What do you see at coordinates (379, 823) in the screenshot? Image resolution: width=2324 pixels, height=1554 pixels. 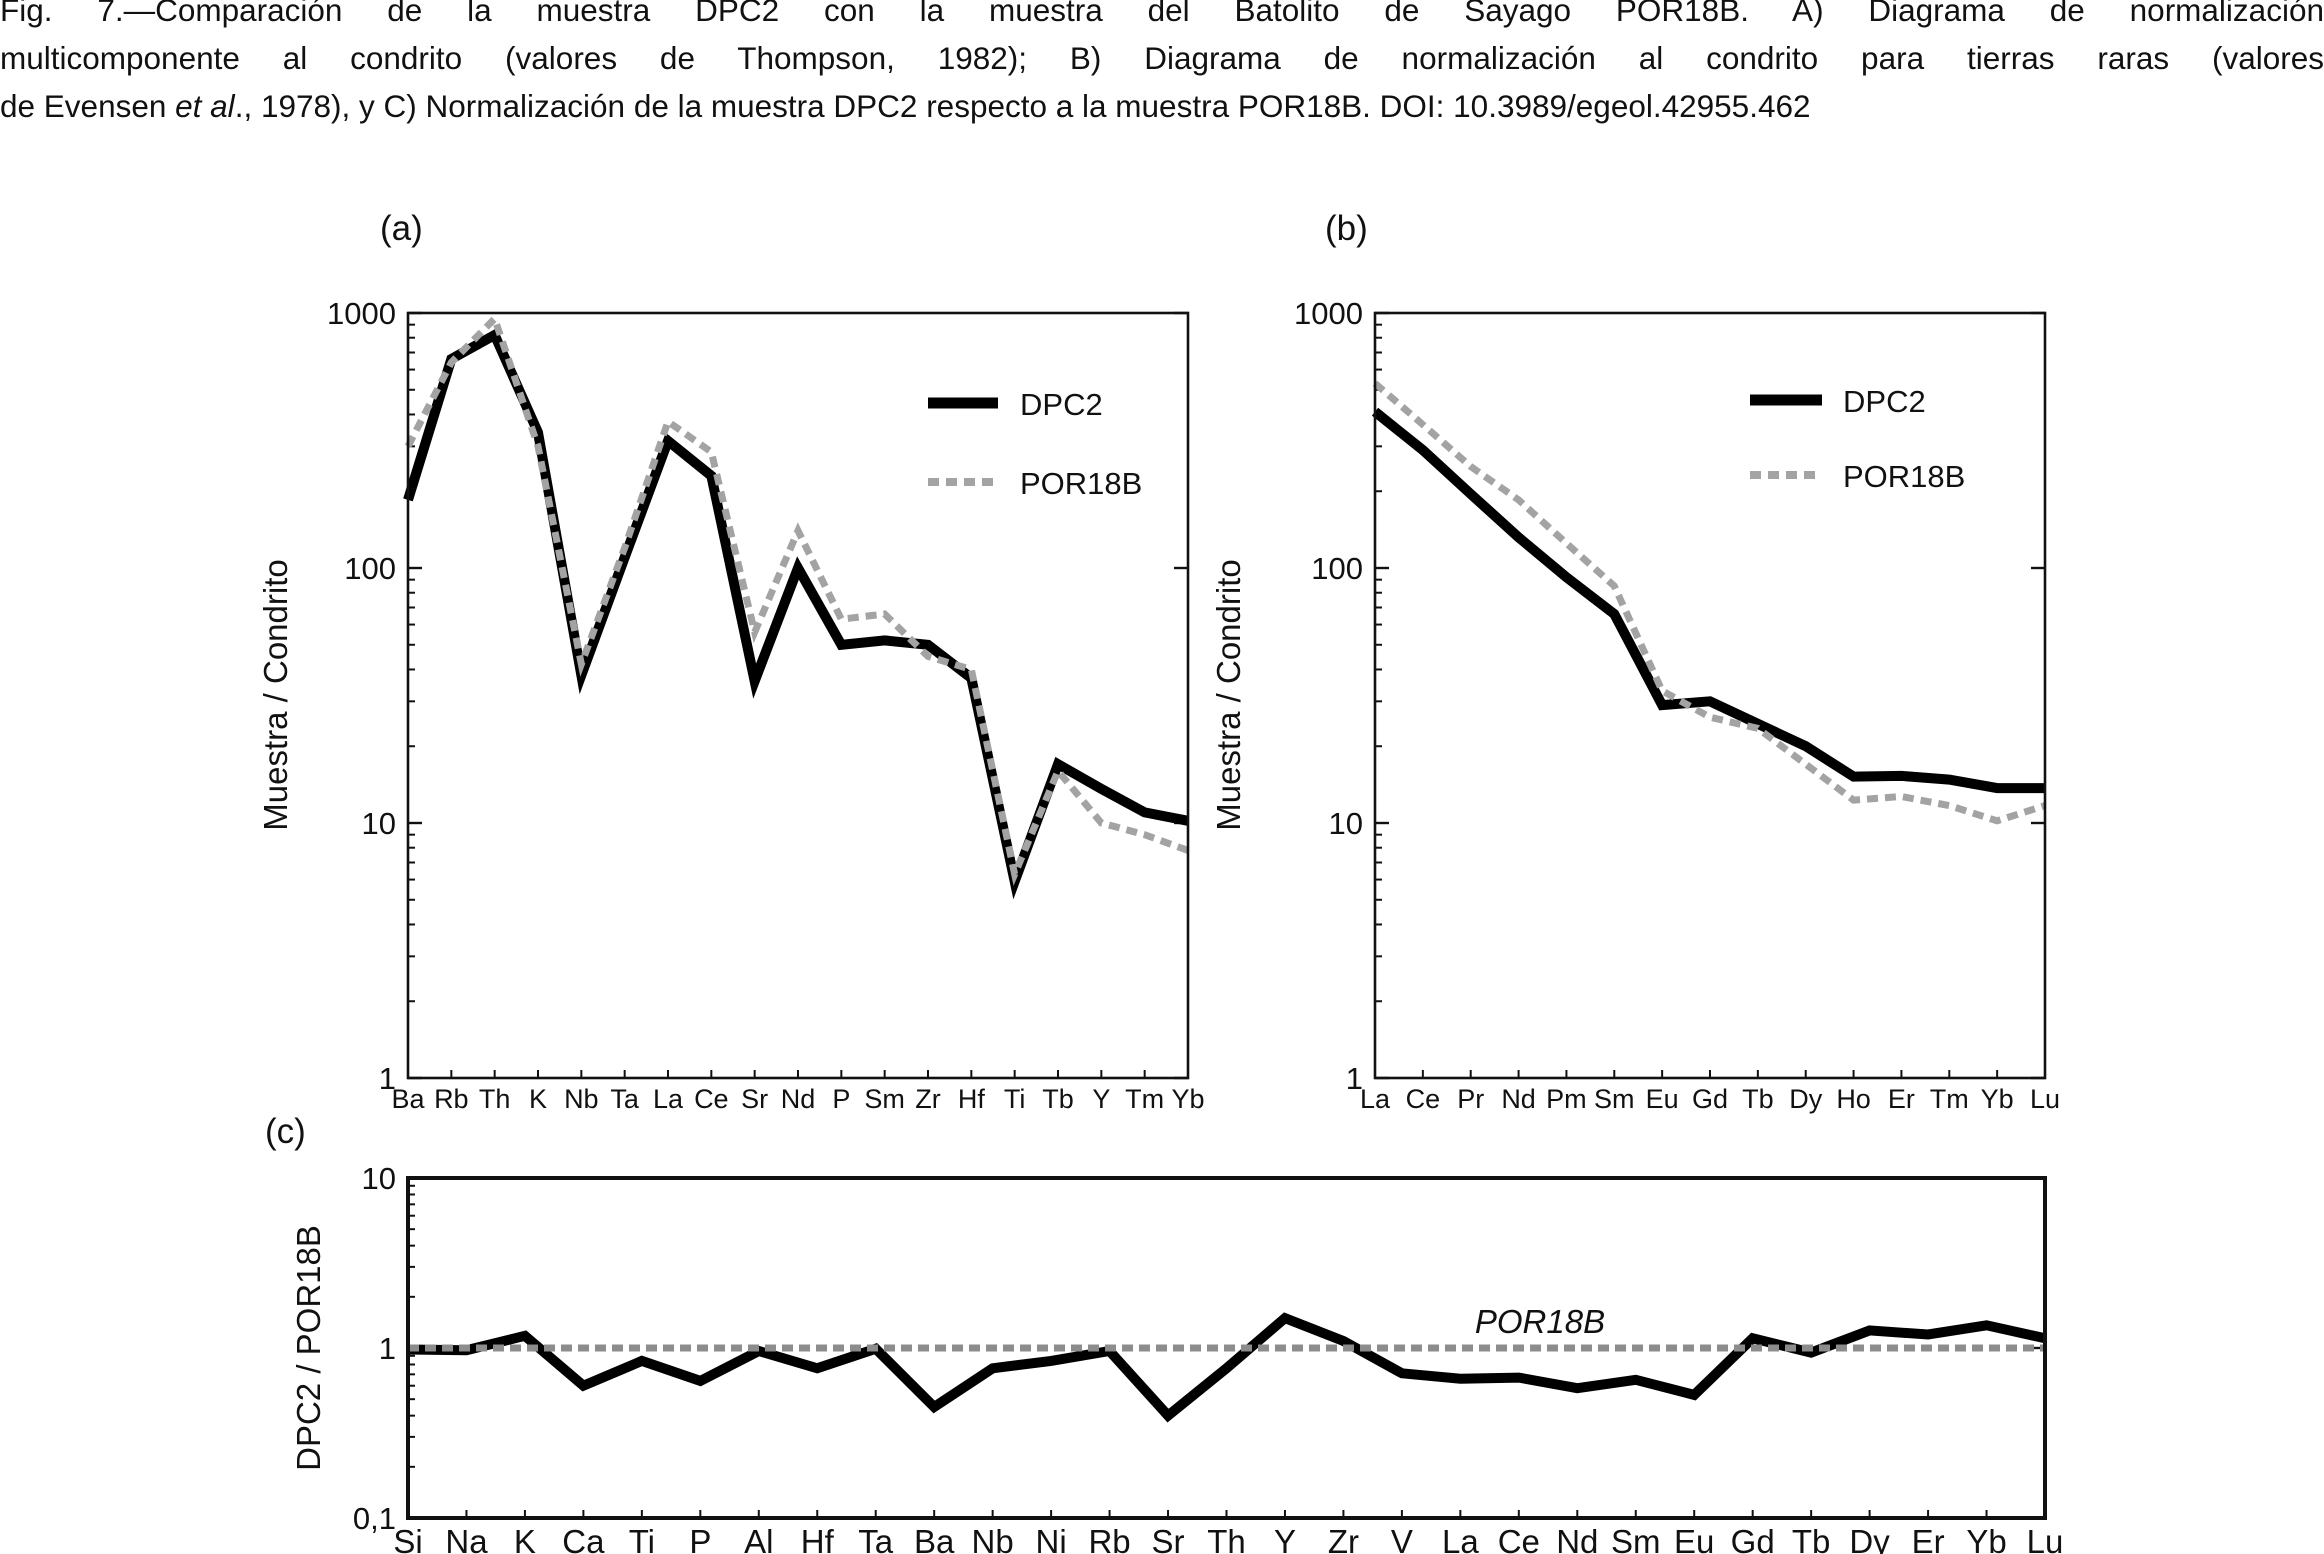 I see `y-tick-label-a: 10` at bounding box center [379, 823].